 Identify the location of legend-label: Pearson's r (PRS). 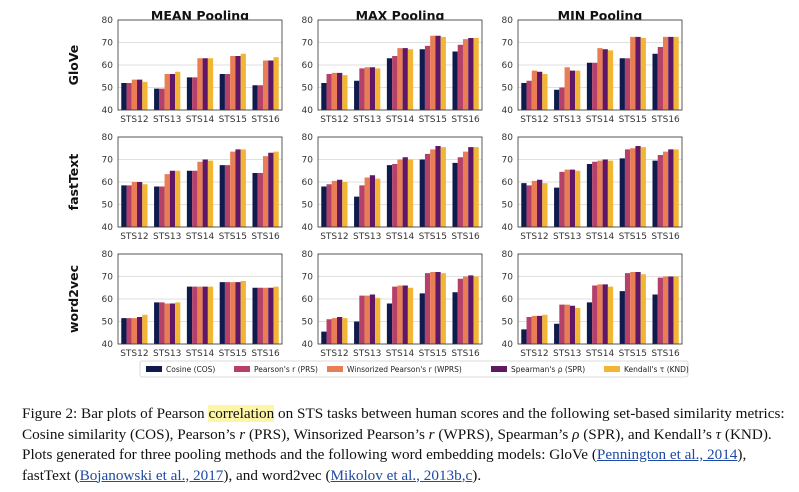
(286, 369).